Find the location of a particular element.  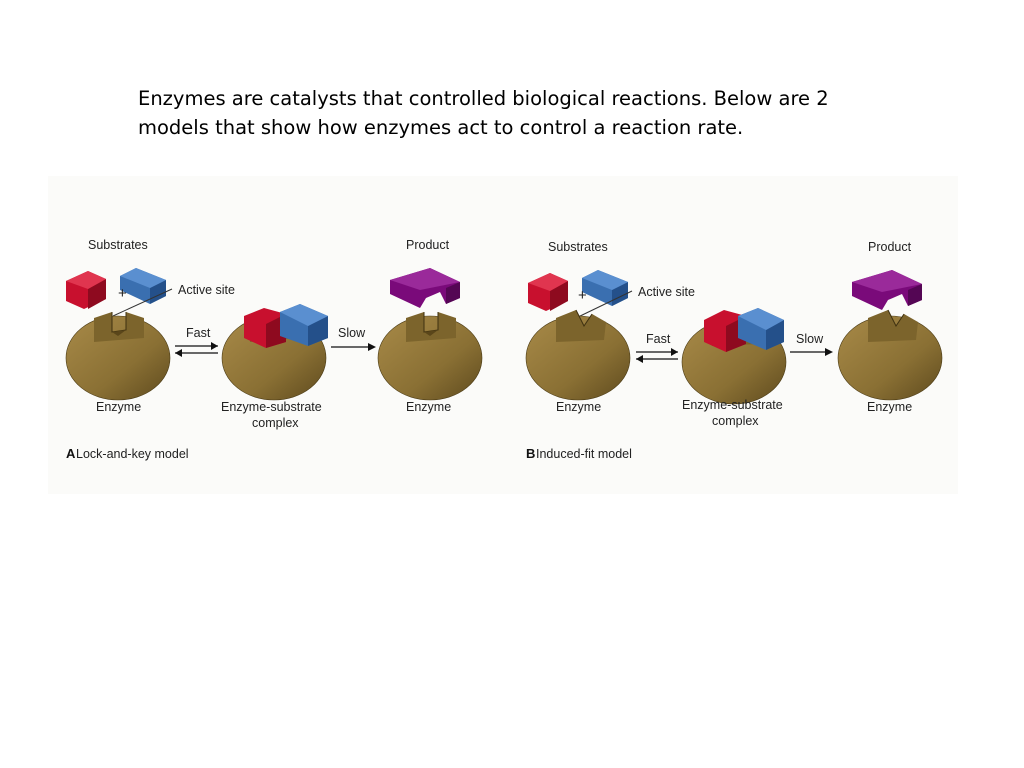

caption-letter-a: A is located at coordinates (71, 453).